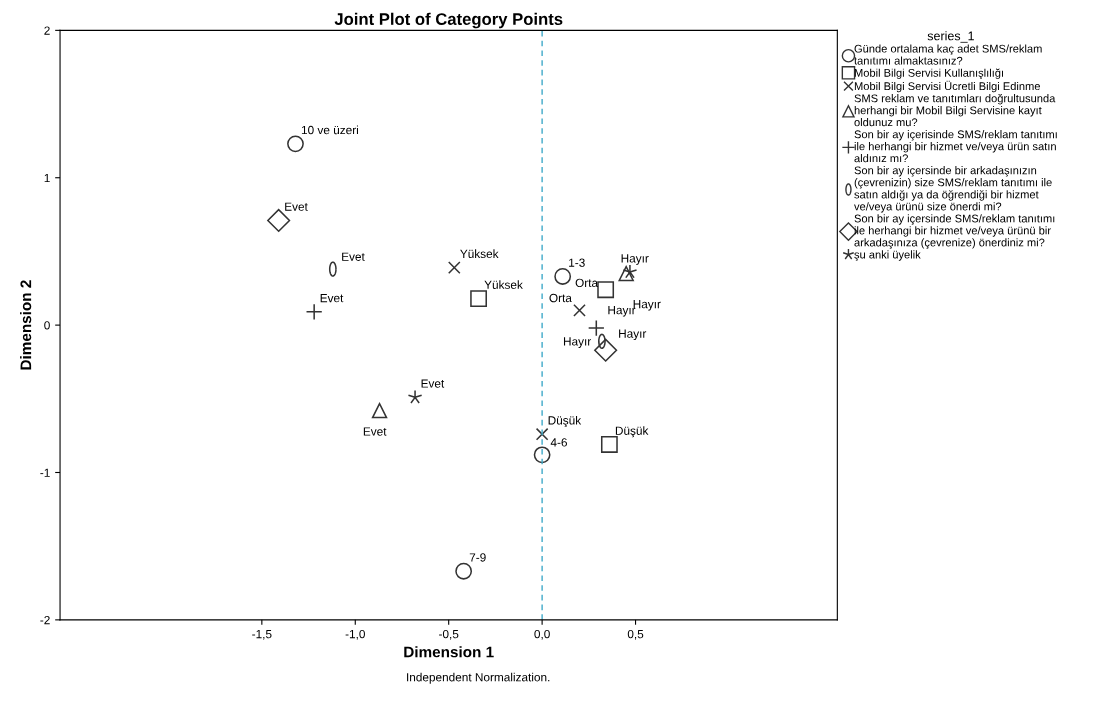  Describe the element at coordinates (329, 130) in the screenshot. I see `annotation: 10 ve üzeri` at that location.